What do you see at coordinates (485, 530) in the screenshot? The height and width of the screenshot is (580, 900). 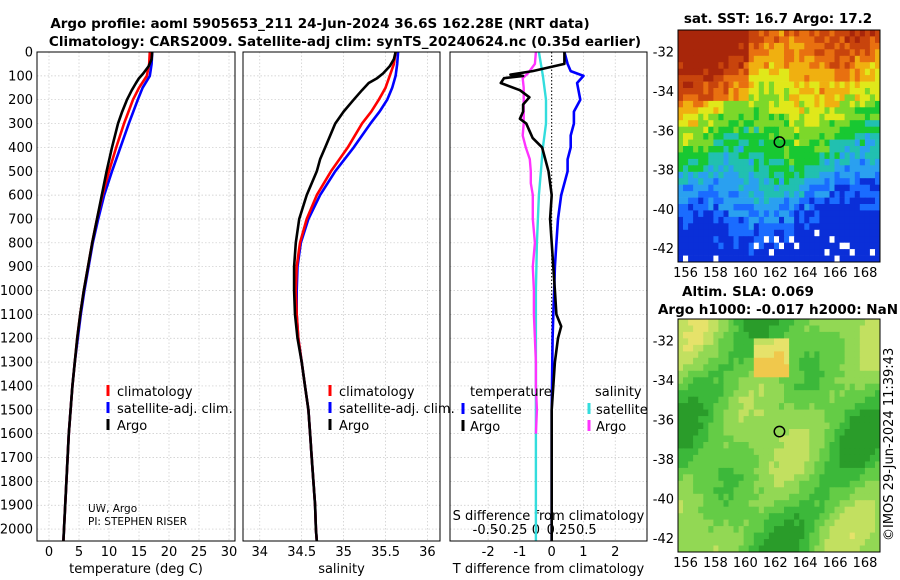 I see `s-tick-label: -0.5` at bounding box center [485, 530].